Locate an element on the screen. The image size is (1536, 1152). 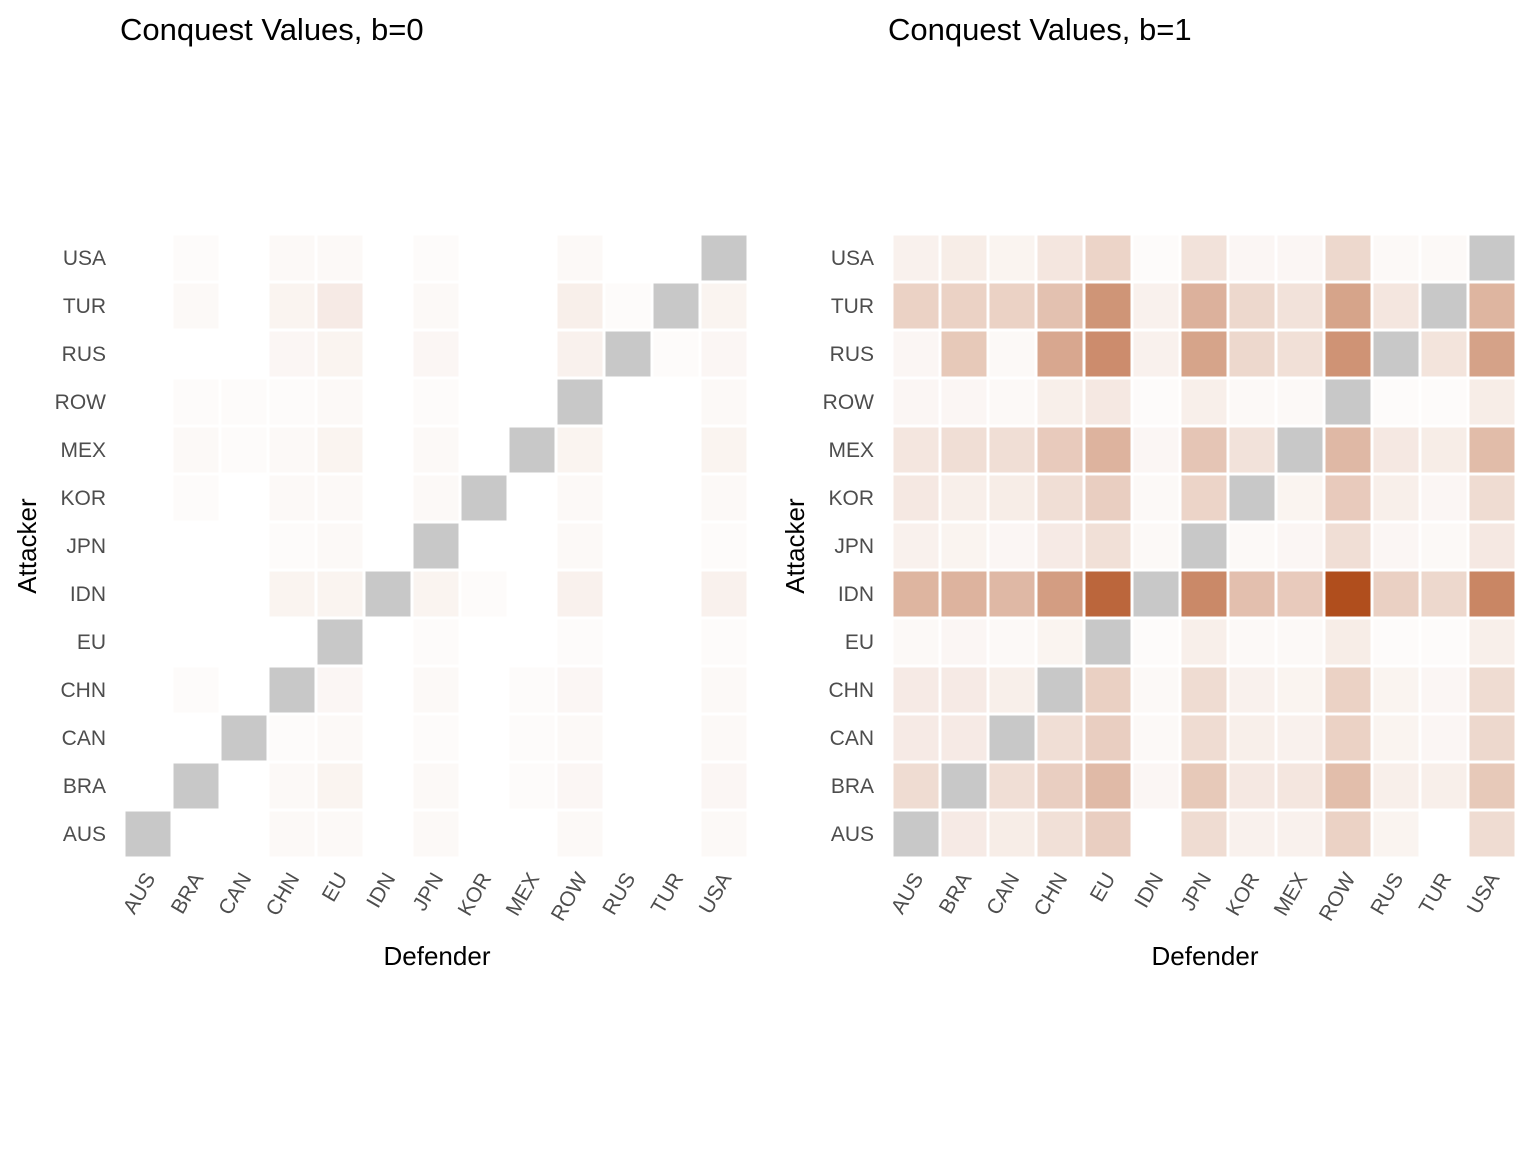
heatmap-cell-kor-kor is located at coordinates (484, 498).